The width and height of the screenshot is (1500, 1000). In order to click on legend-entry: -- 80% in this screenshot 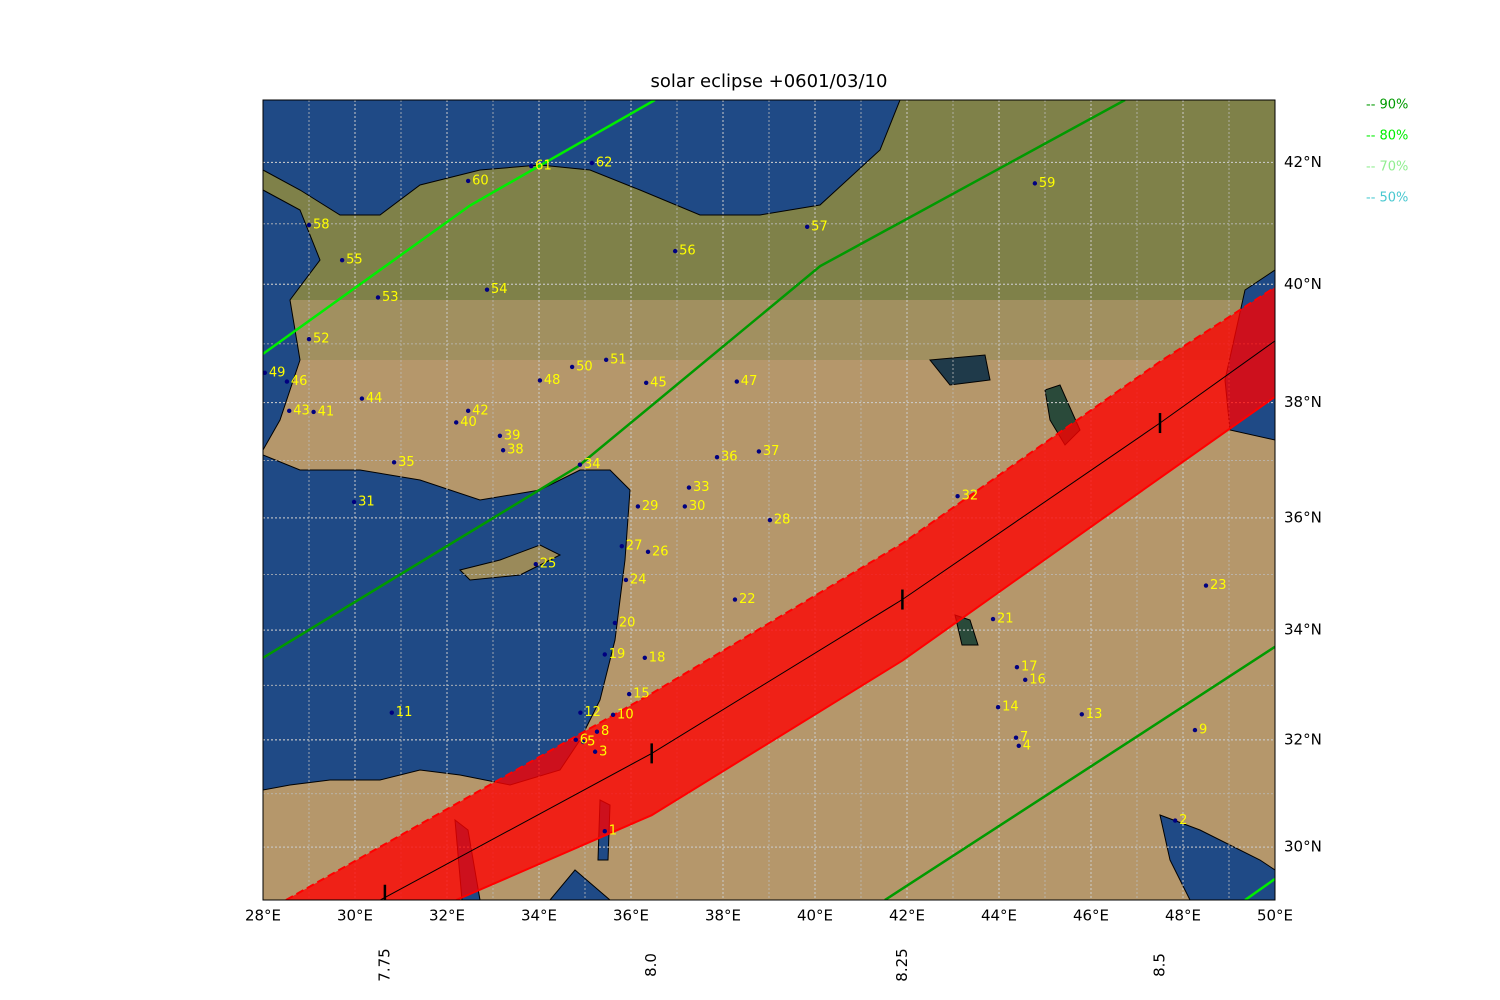, I will do `click(1387, 136)`.